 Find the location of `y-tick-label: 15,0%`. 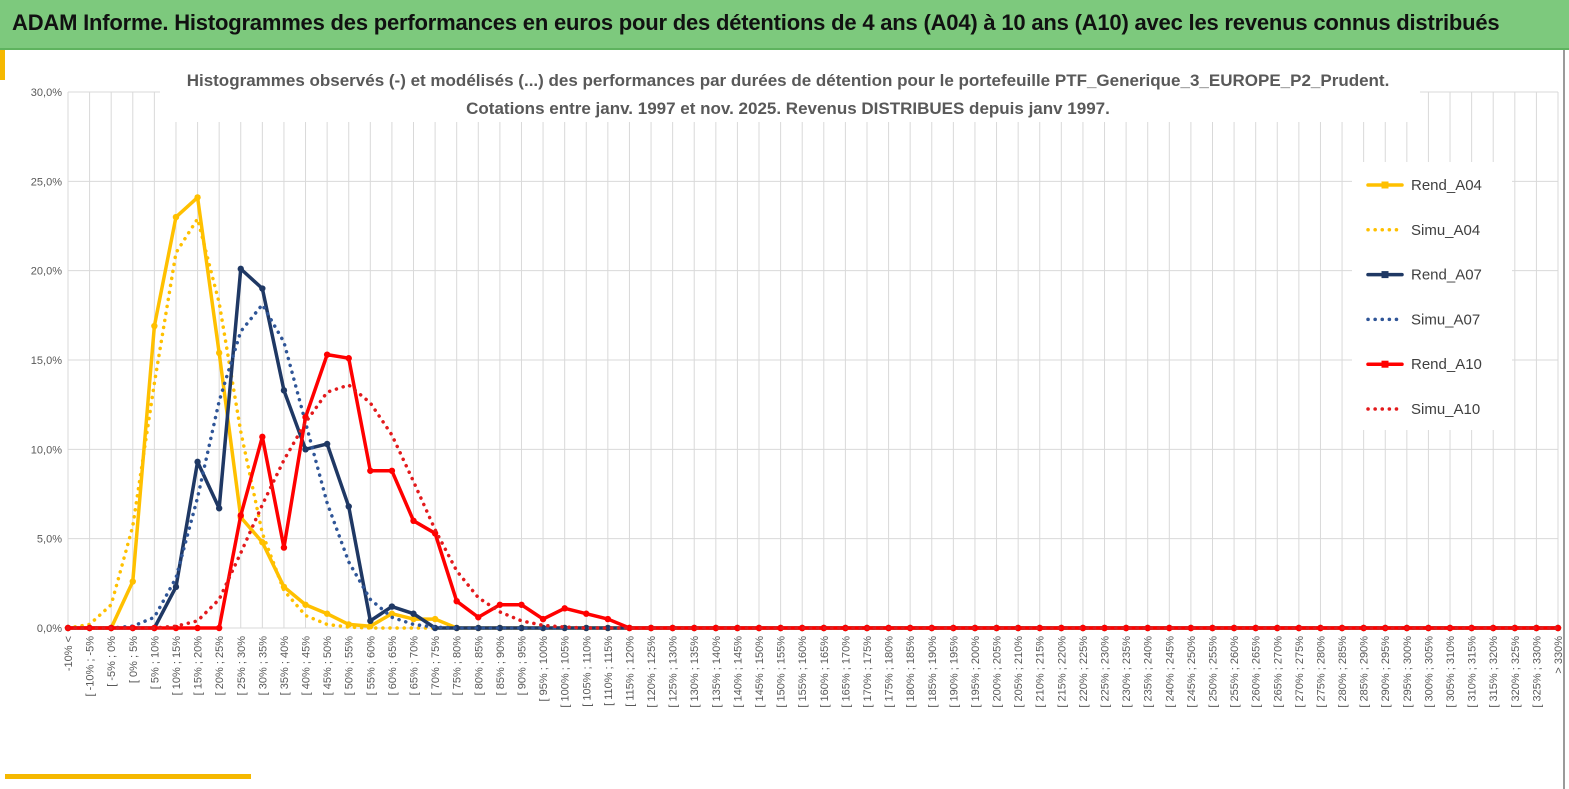

y-tick-label: 15,0% is located at coordinates (46, 361).